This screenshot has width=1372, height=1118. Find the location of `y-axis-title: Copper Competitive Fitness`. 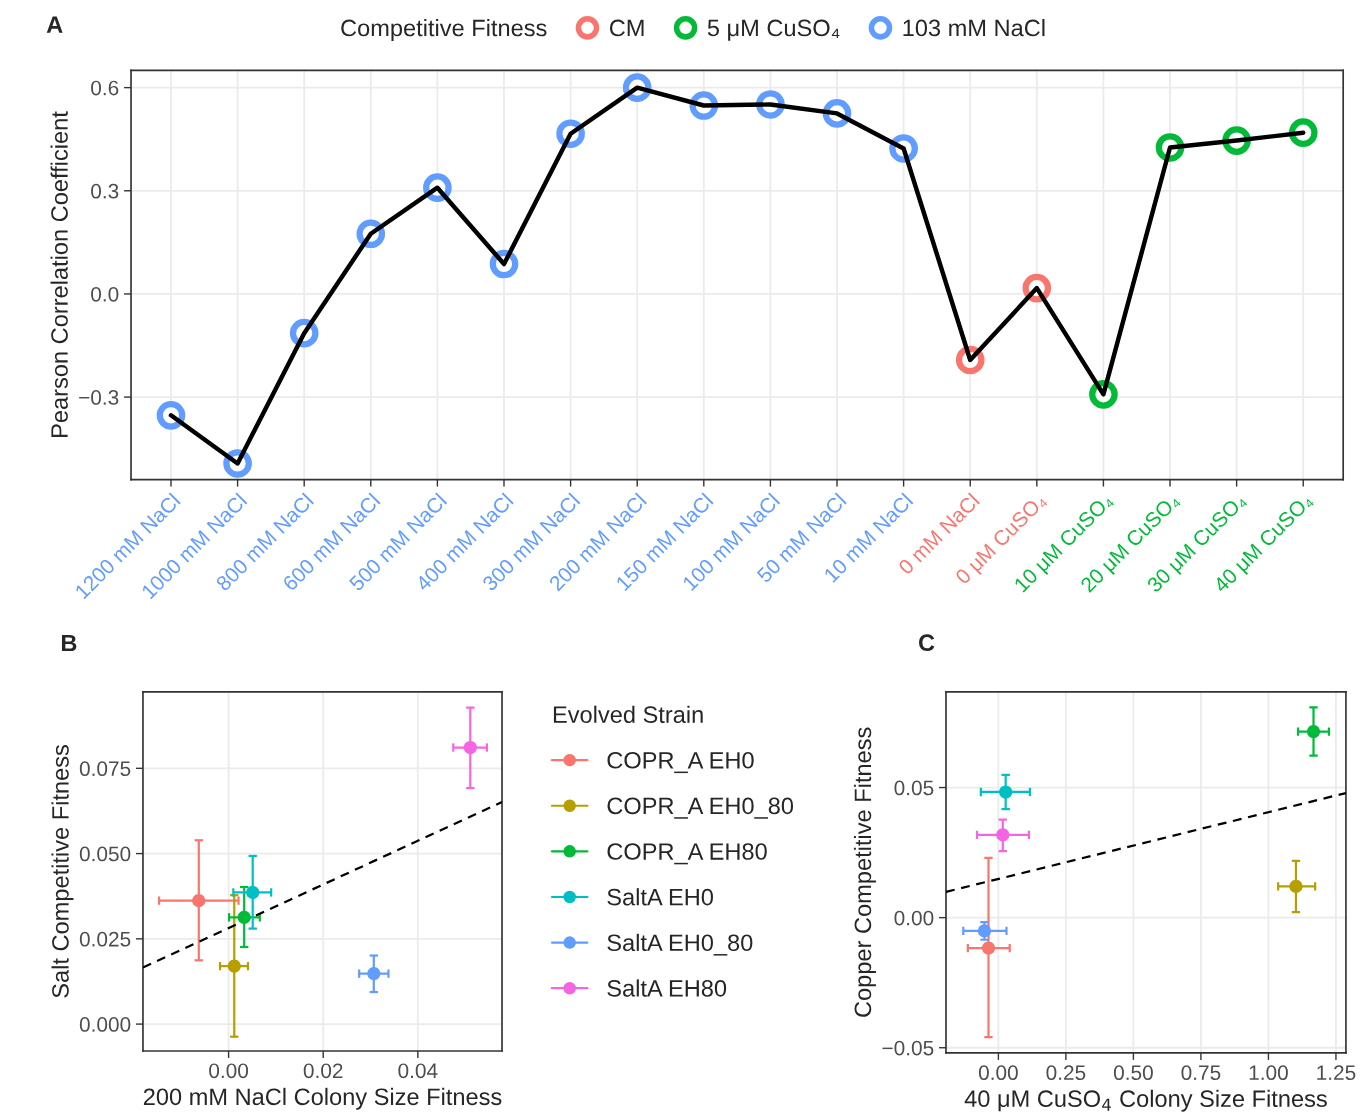

y-axis-title: Copper Competitive Fitness is located at coordinates (864, 872).